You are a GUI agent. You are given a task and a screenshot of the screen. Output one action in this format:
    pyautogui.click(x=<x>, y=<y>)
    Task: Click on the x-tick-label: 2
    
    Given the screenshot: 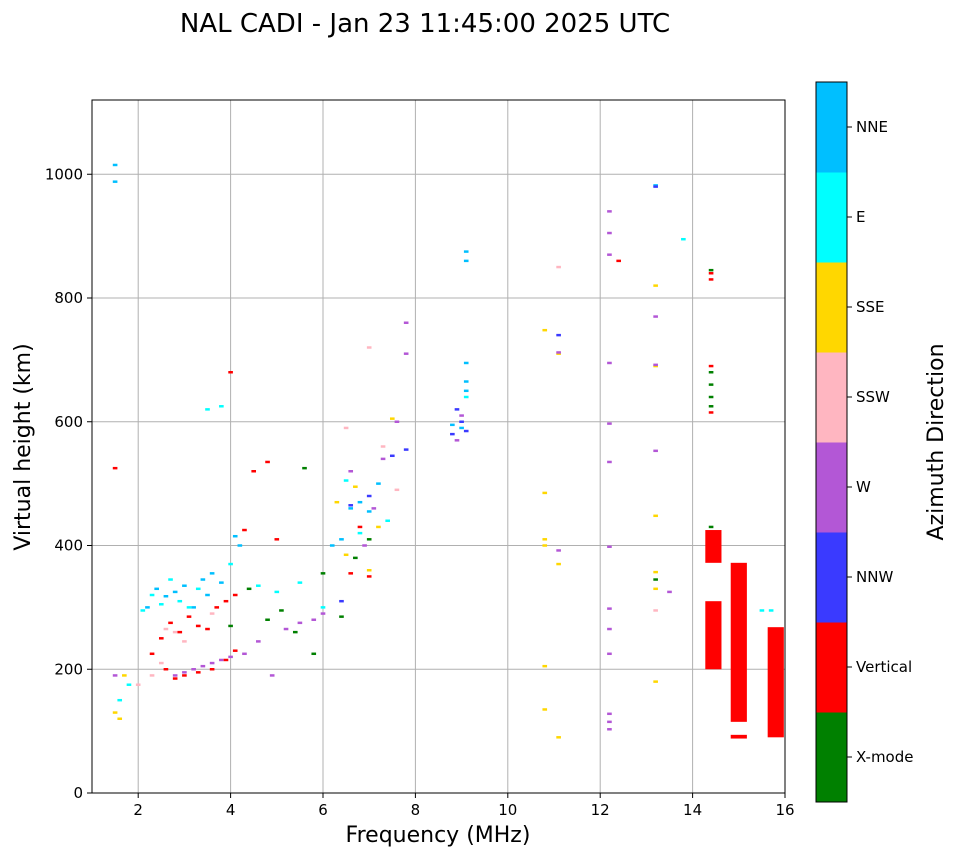 What is the action you would take?
    pyautogui.click(x=138, y=810)
    